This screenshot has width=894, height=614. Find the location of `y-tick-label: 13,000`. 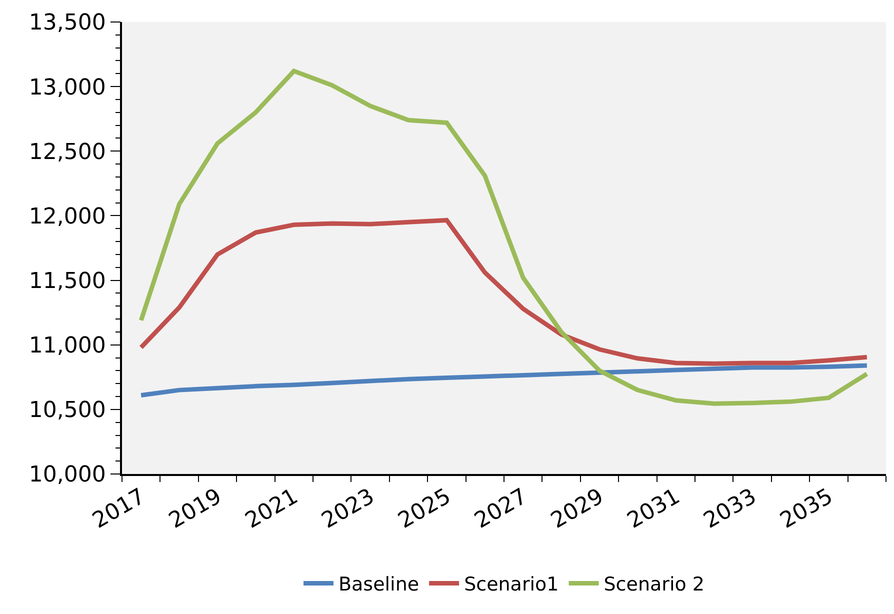

y-tick-label: 13,000 is located at coordinates (67, 87).